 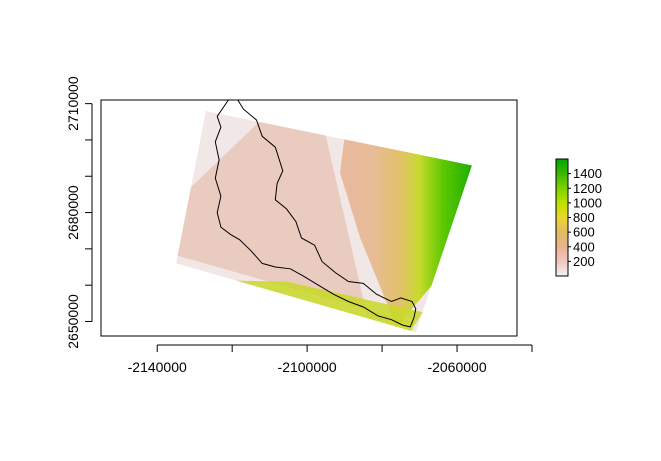 What do you see at coordinates (307, 367) in the screenshot?
I see `x-tick-label: -2100000` at bounding box center [307, 367].